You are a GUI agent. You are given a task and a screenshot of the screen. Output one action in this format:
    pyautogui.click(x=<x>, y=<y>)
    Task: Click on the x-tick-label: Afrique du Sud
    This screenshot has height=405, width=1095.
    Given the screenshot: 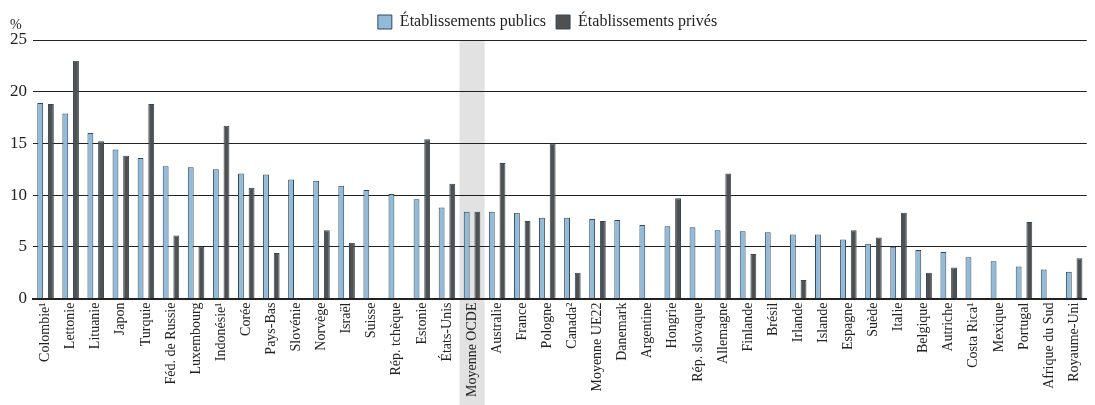 What is the action you would take?
    pyautogui.click(x=1048, y=345)
    